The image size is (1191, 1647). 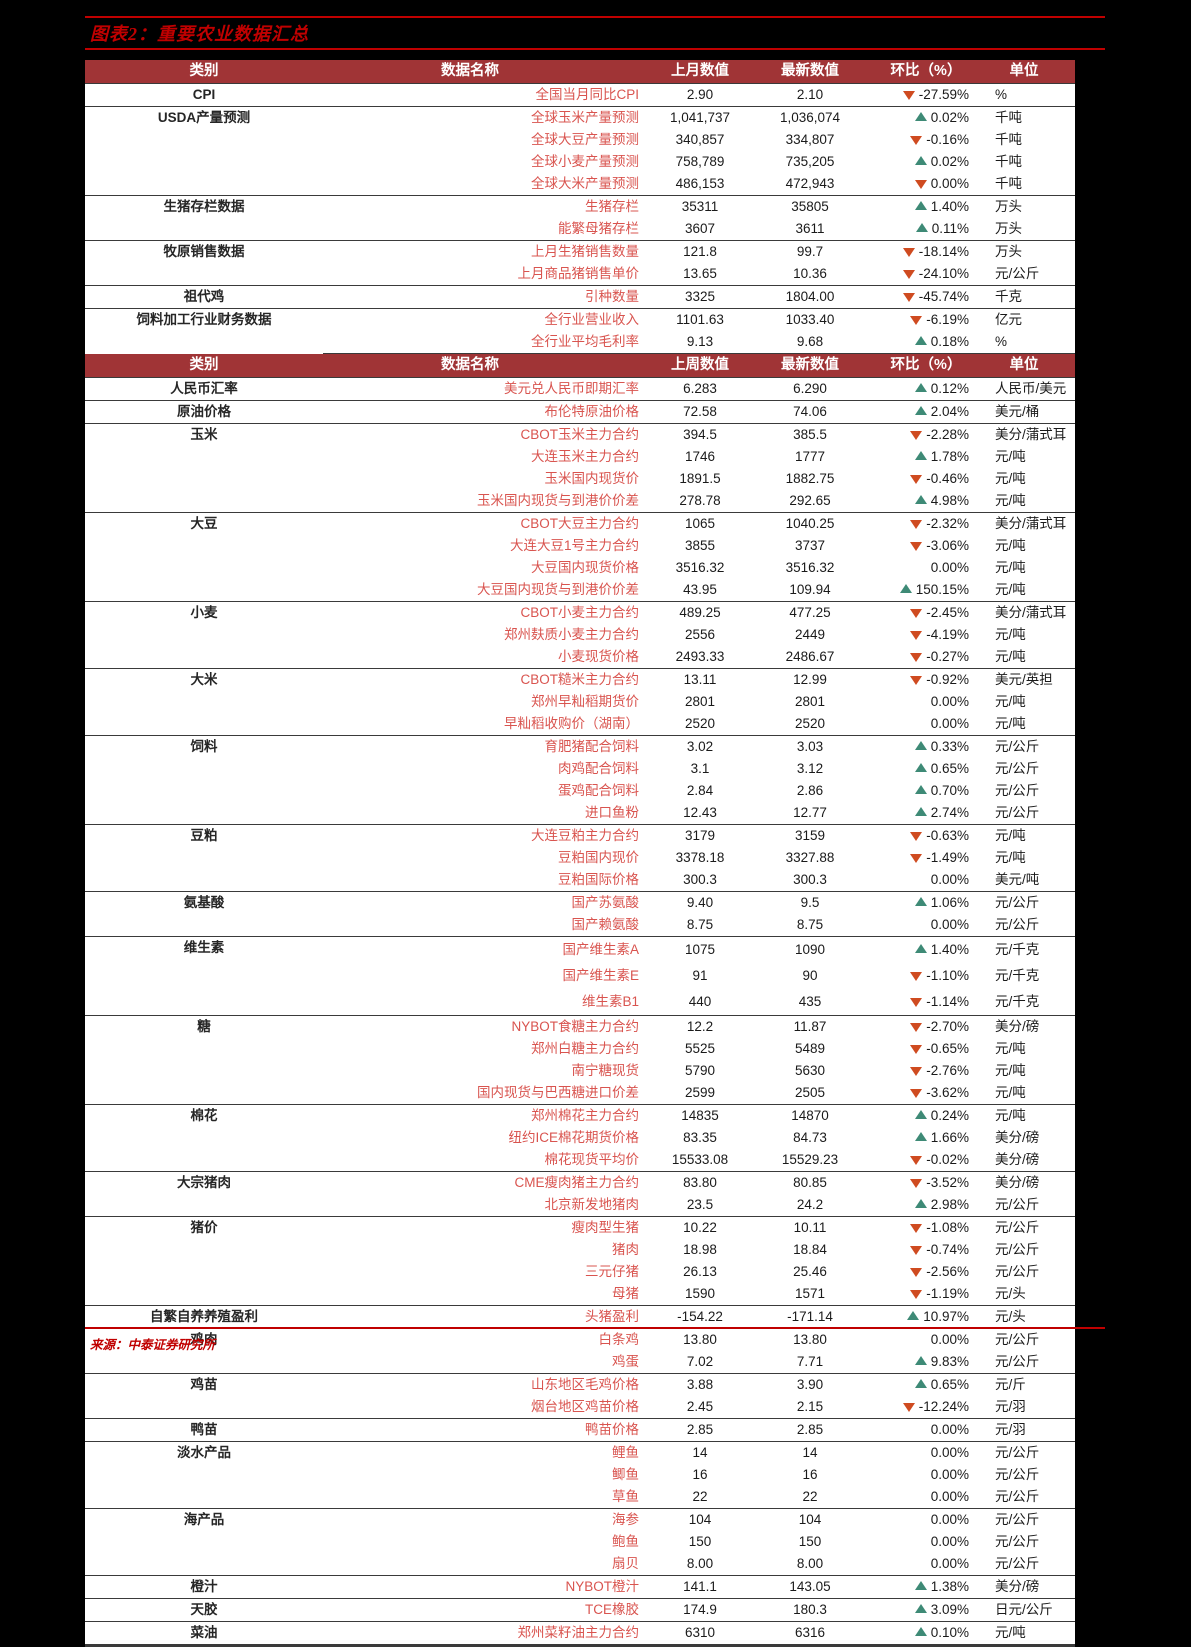 I want to click on change-value-text: -1.14%, so click(x=947, y=1001).